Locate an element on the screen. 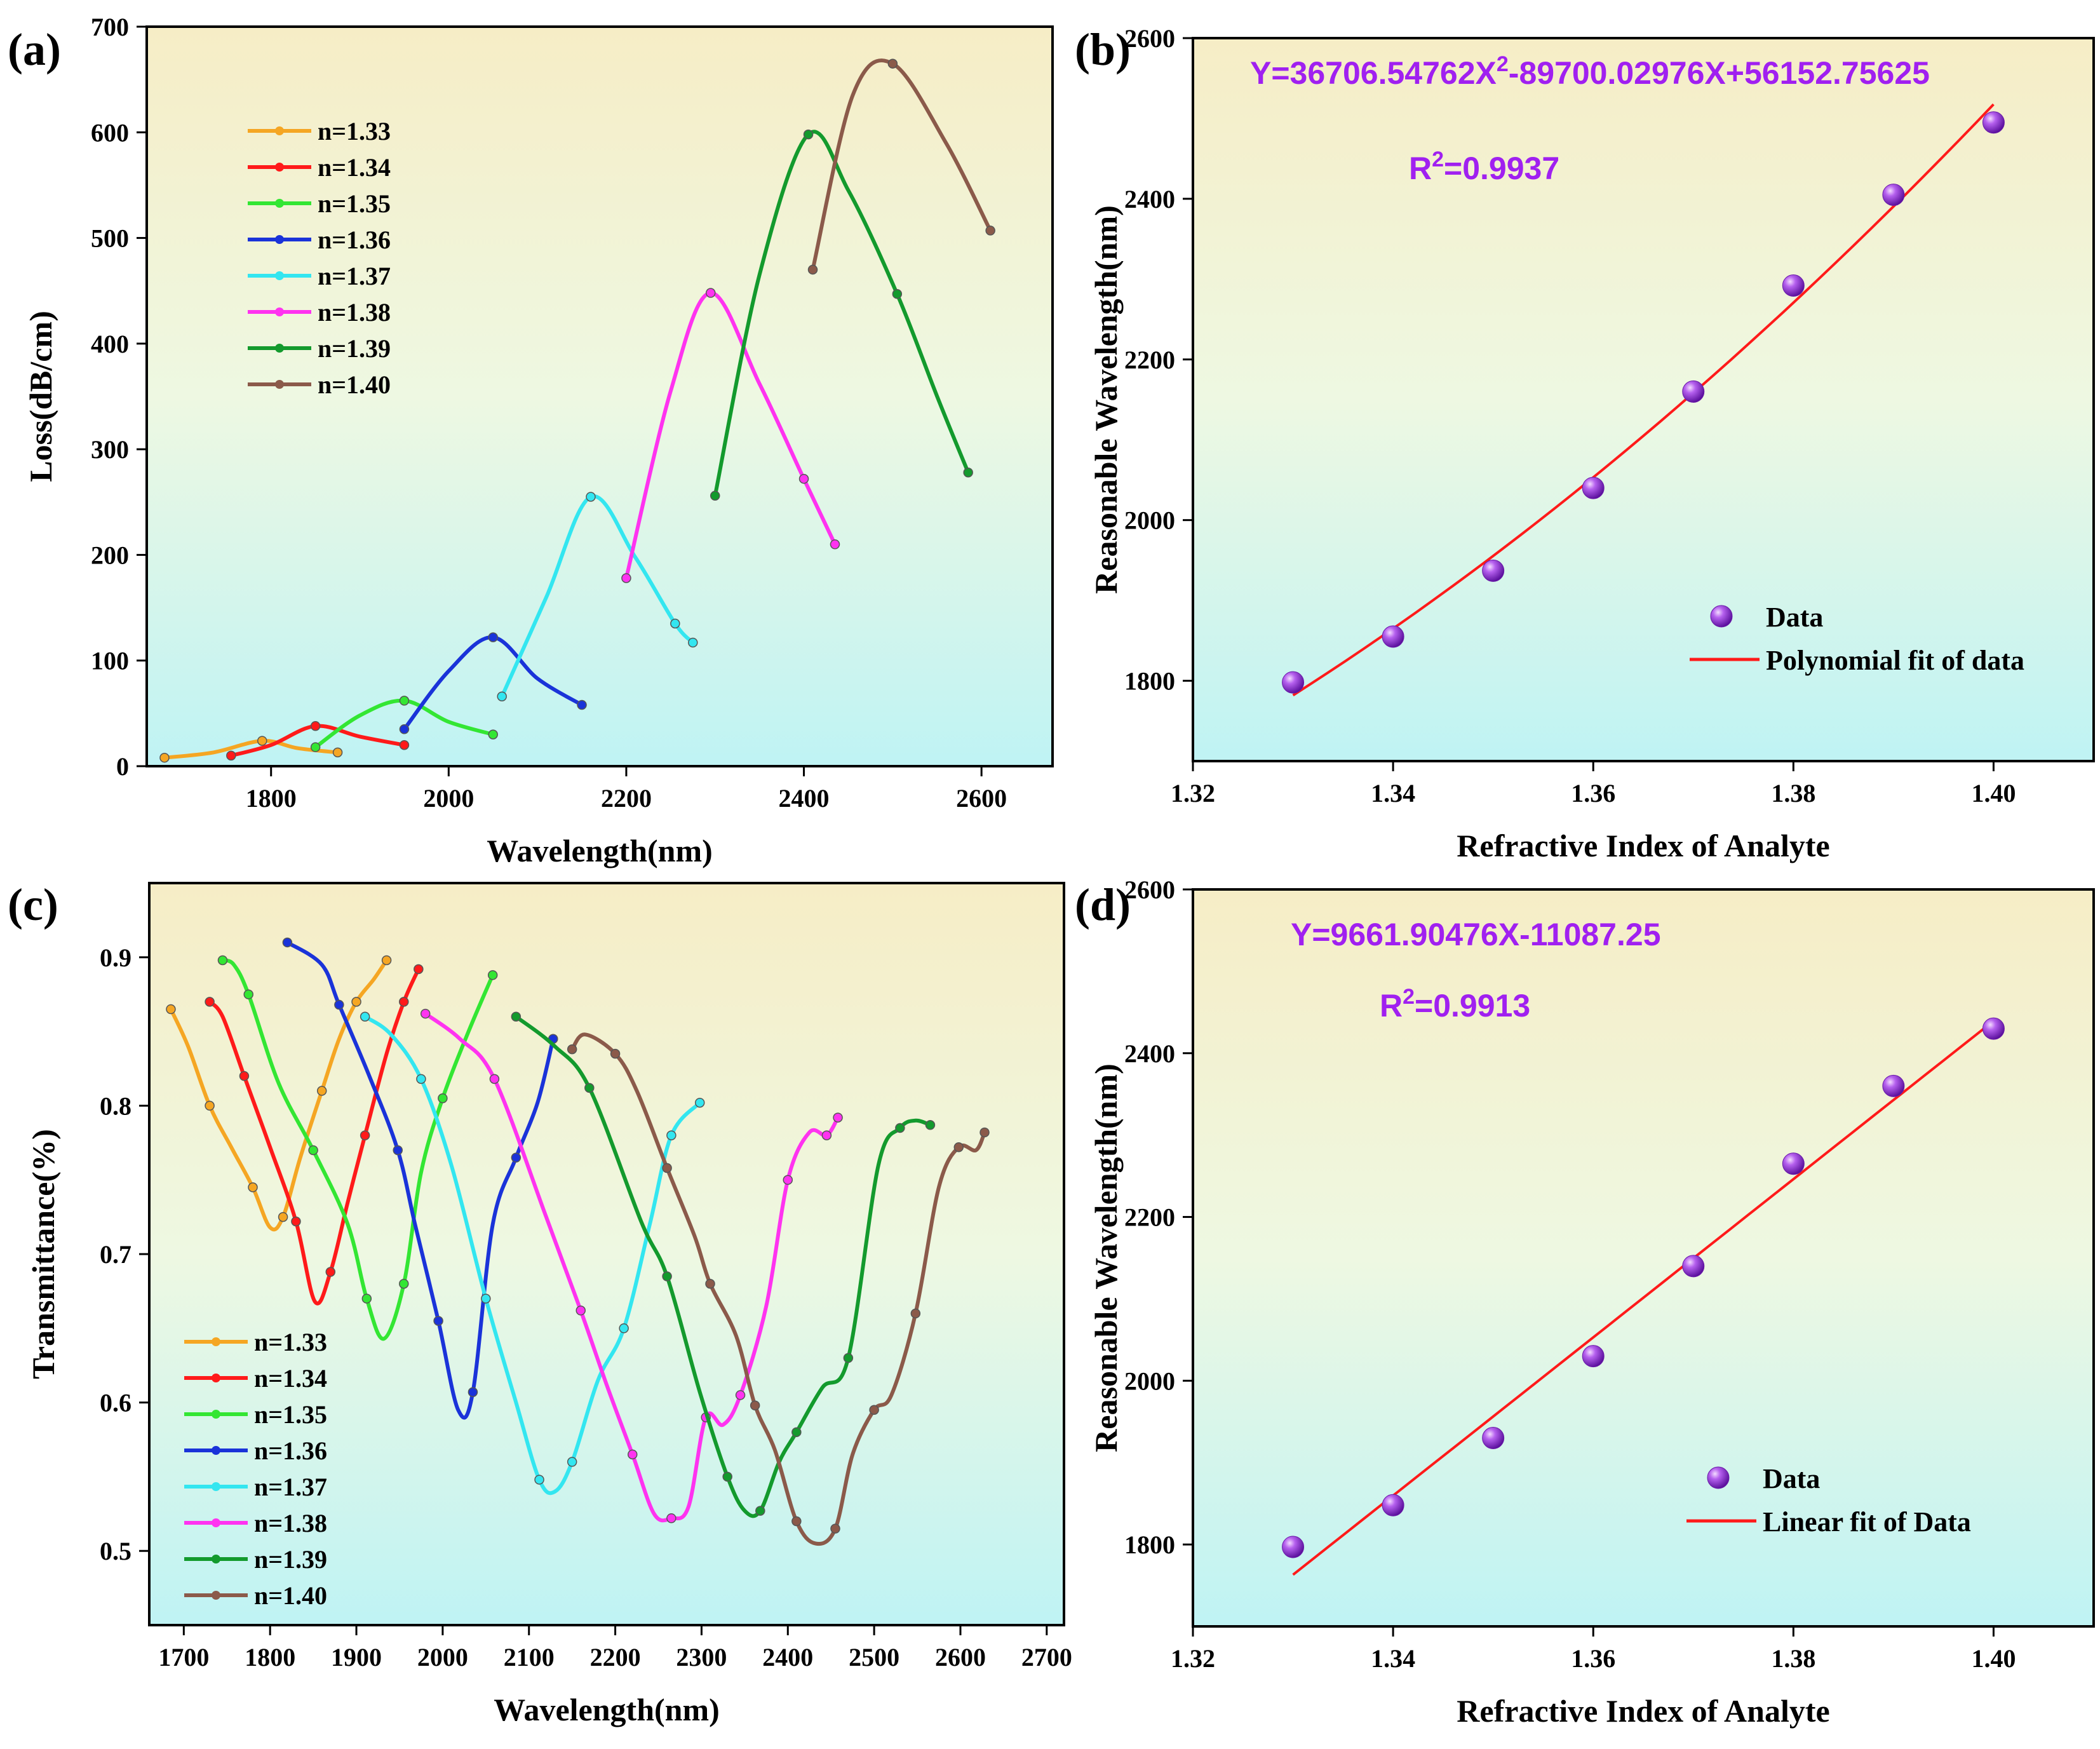 The image size is (2100, 1749). y-tick-label: 2000 is located at coordinates (1149, 1381).